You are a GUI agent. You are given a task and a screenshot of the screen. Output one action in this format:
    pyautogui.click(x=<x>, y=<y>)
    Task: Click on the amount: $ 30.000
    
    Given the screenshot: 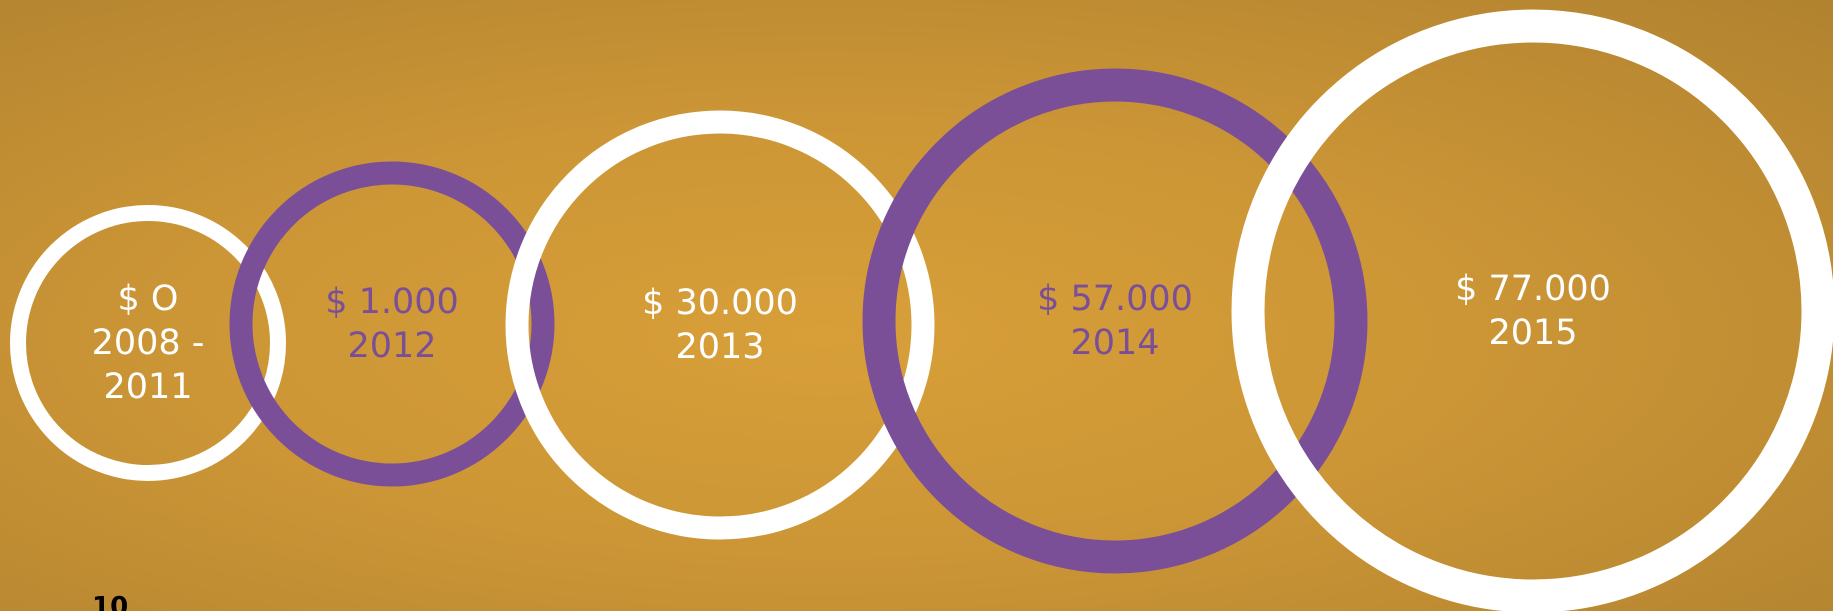 What is the action you would take?
    pyautogui.click(x=720, y=303)
    